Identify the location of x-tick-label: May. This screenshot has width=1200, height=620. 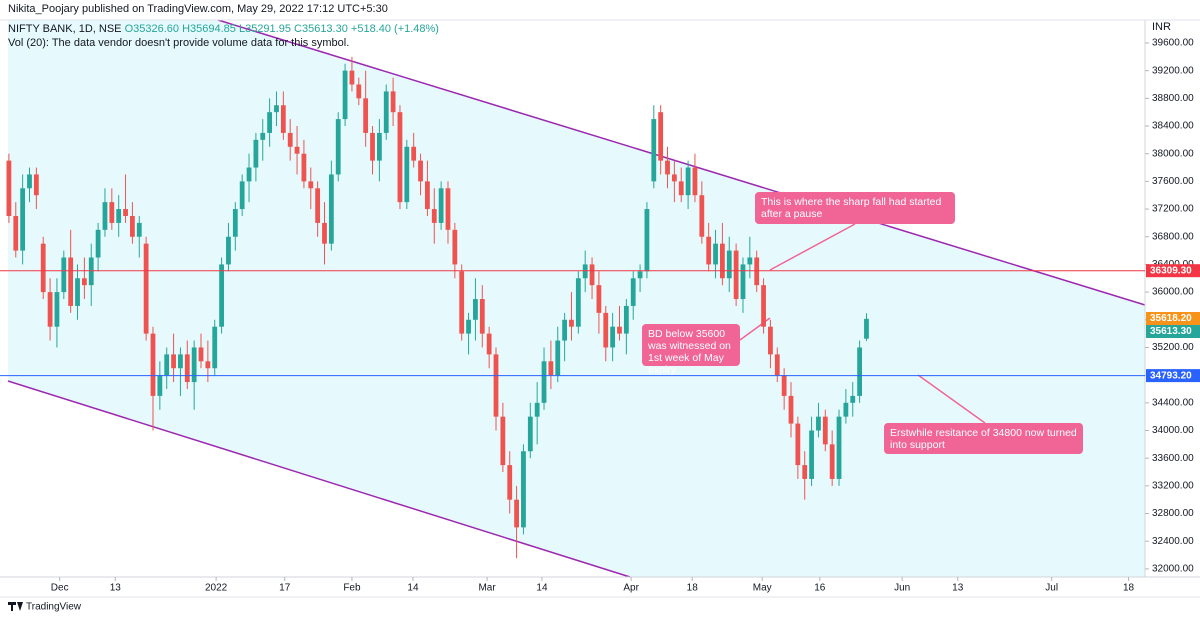
(762, 588).